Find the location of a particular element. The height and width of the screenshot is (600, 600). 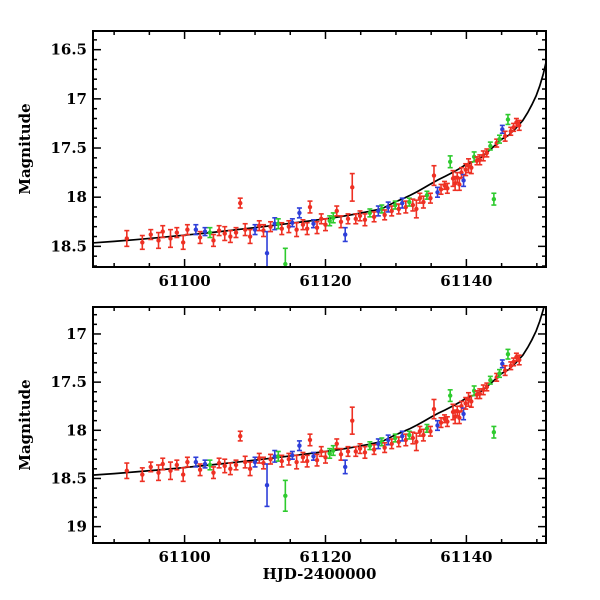

y-axis-title: Magnitude is located at coordinates (25, 148).